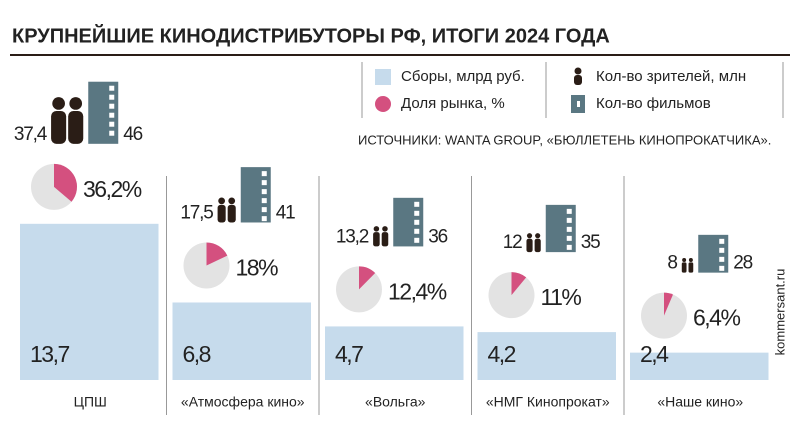 The height and width of the screenshot is (433, 800). I want to click on category-label: «НМГ Кинопрокат», so click(548, 402).